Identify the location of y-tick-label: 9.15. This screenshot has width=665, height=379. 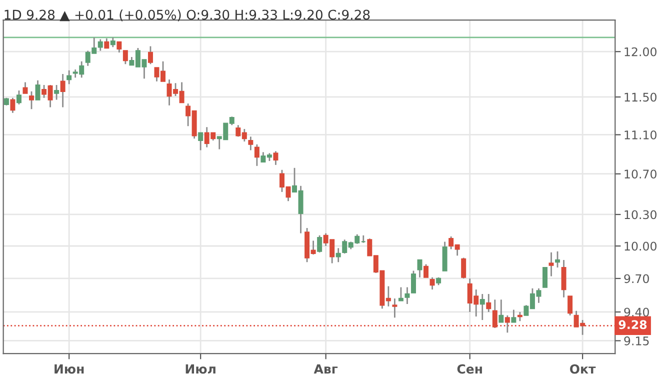
(636, 341).